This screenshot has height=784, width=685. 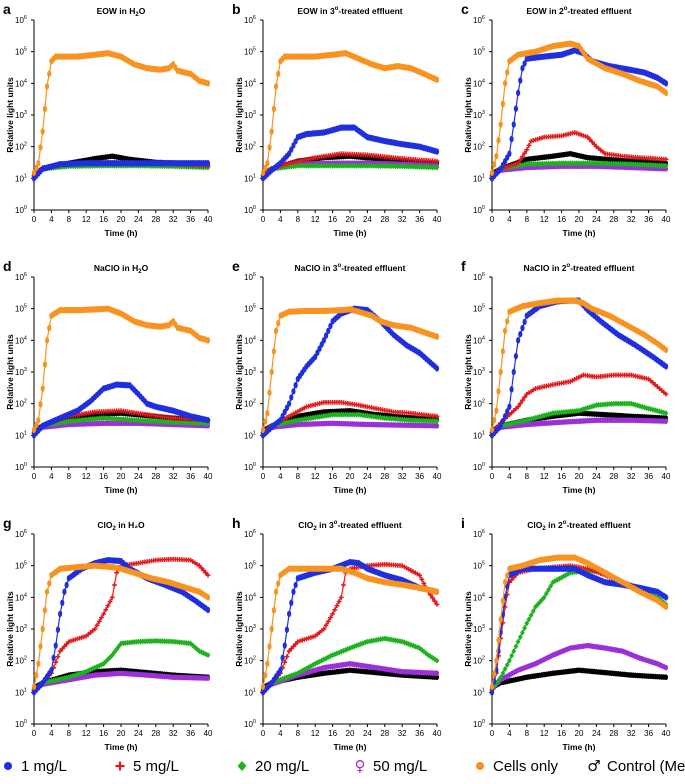 What do you see at coordinates (350, 153) in the screenshot?
I see `series-s1` at bounding box center [350, 153].